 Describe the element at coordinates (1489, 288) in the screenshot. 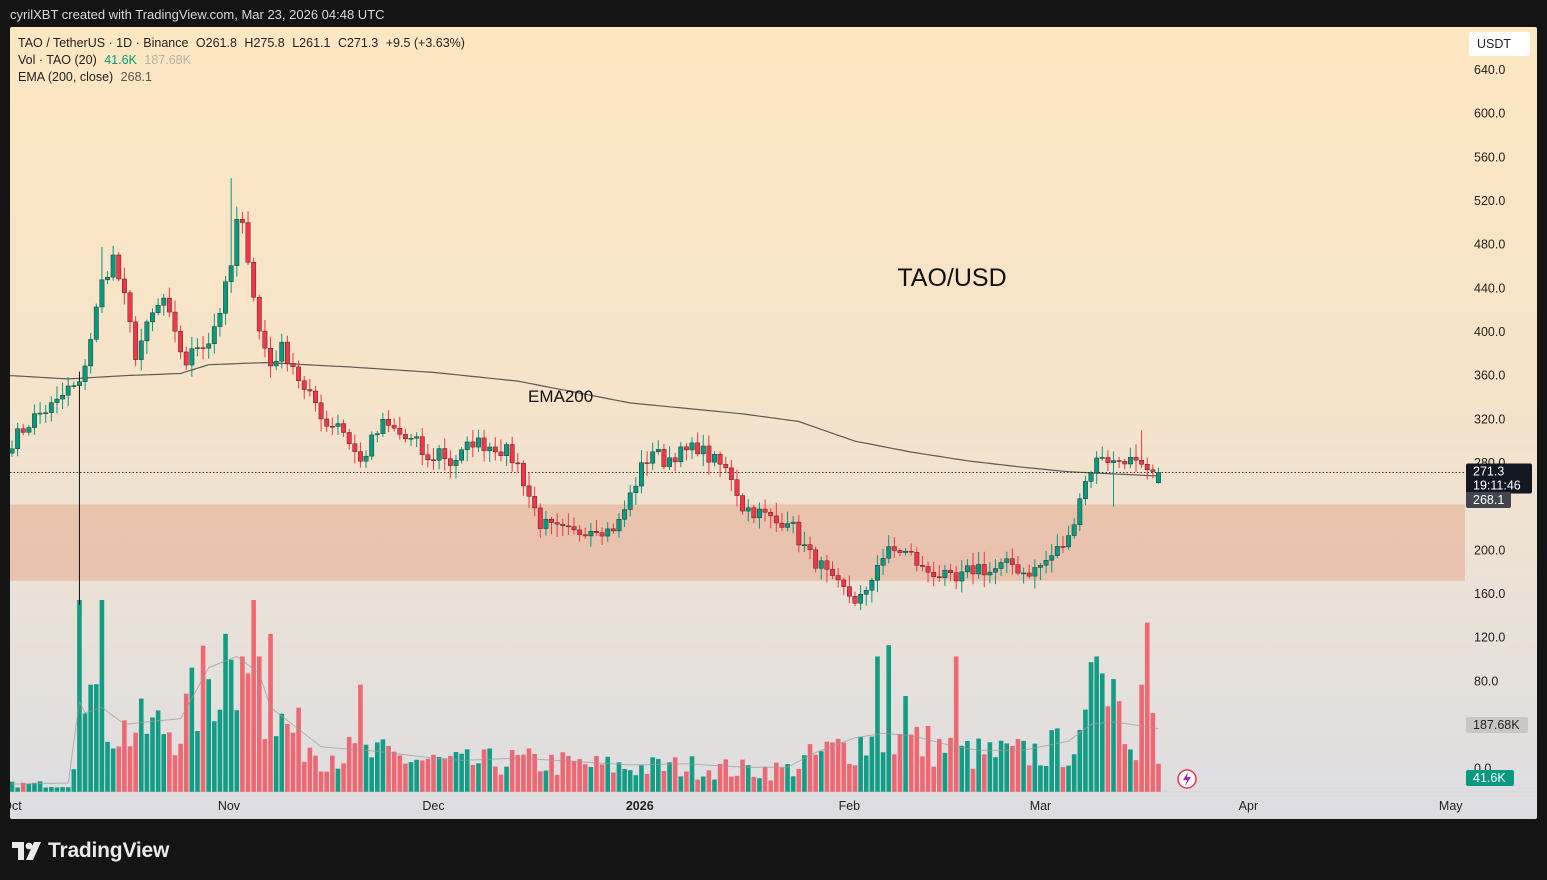

I see `y-tick-label: 440.0` at that location.